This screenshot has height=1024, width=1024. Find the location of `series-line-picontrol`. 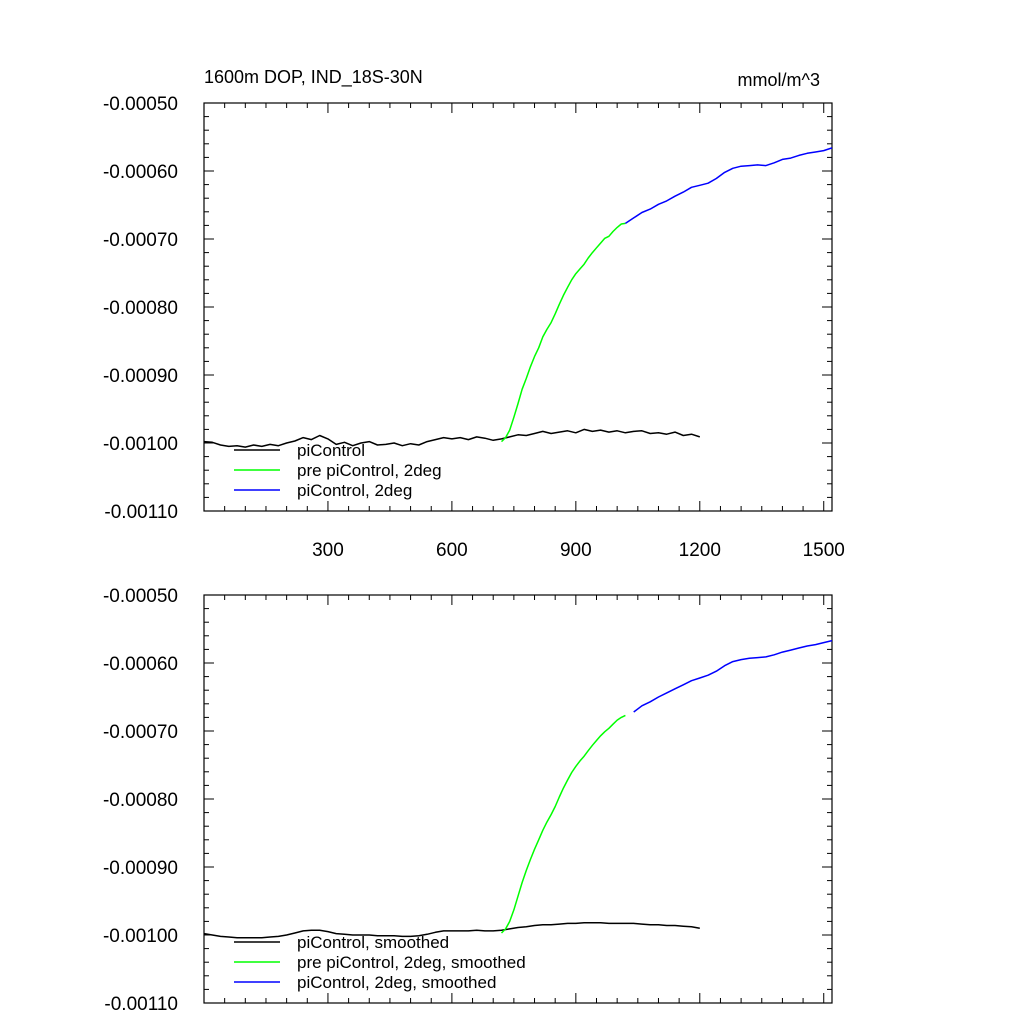

series-line-picontrol is located at coordinates (452, 438).